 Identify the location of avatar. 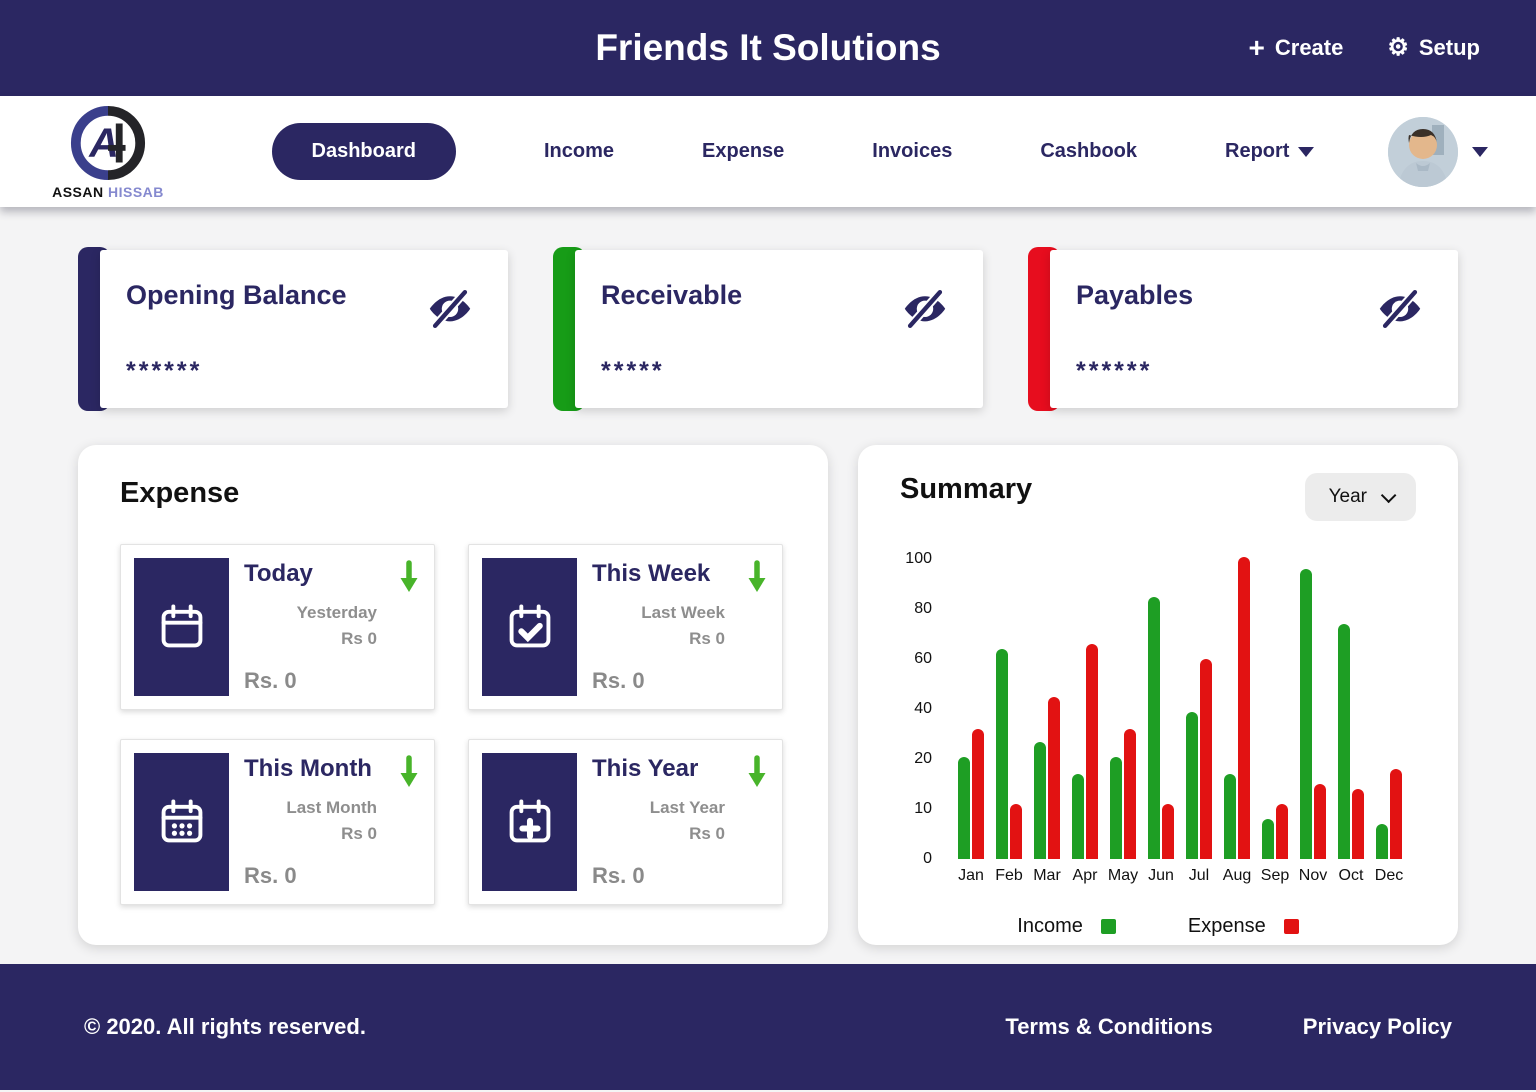
(1423, 151).